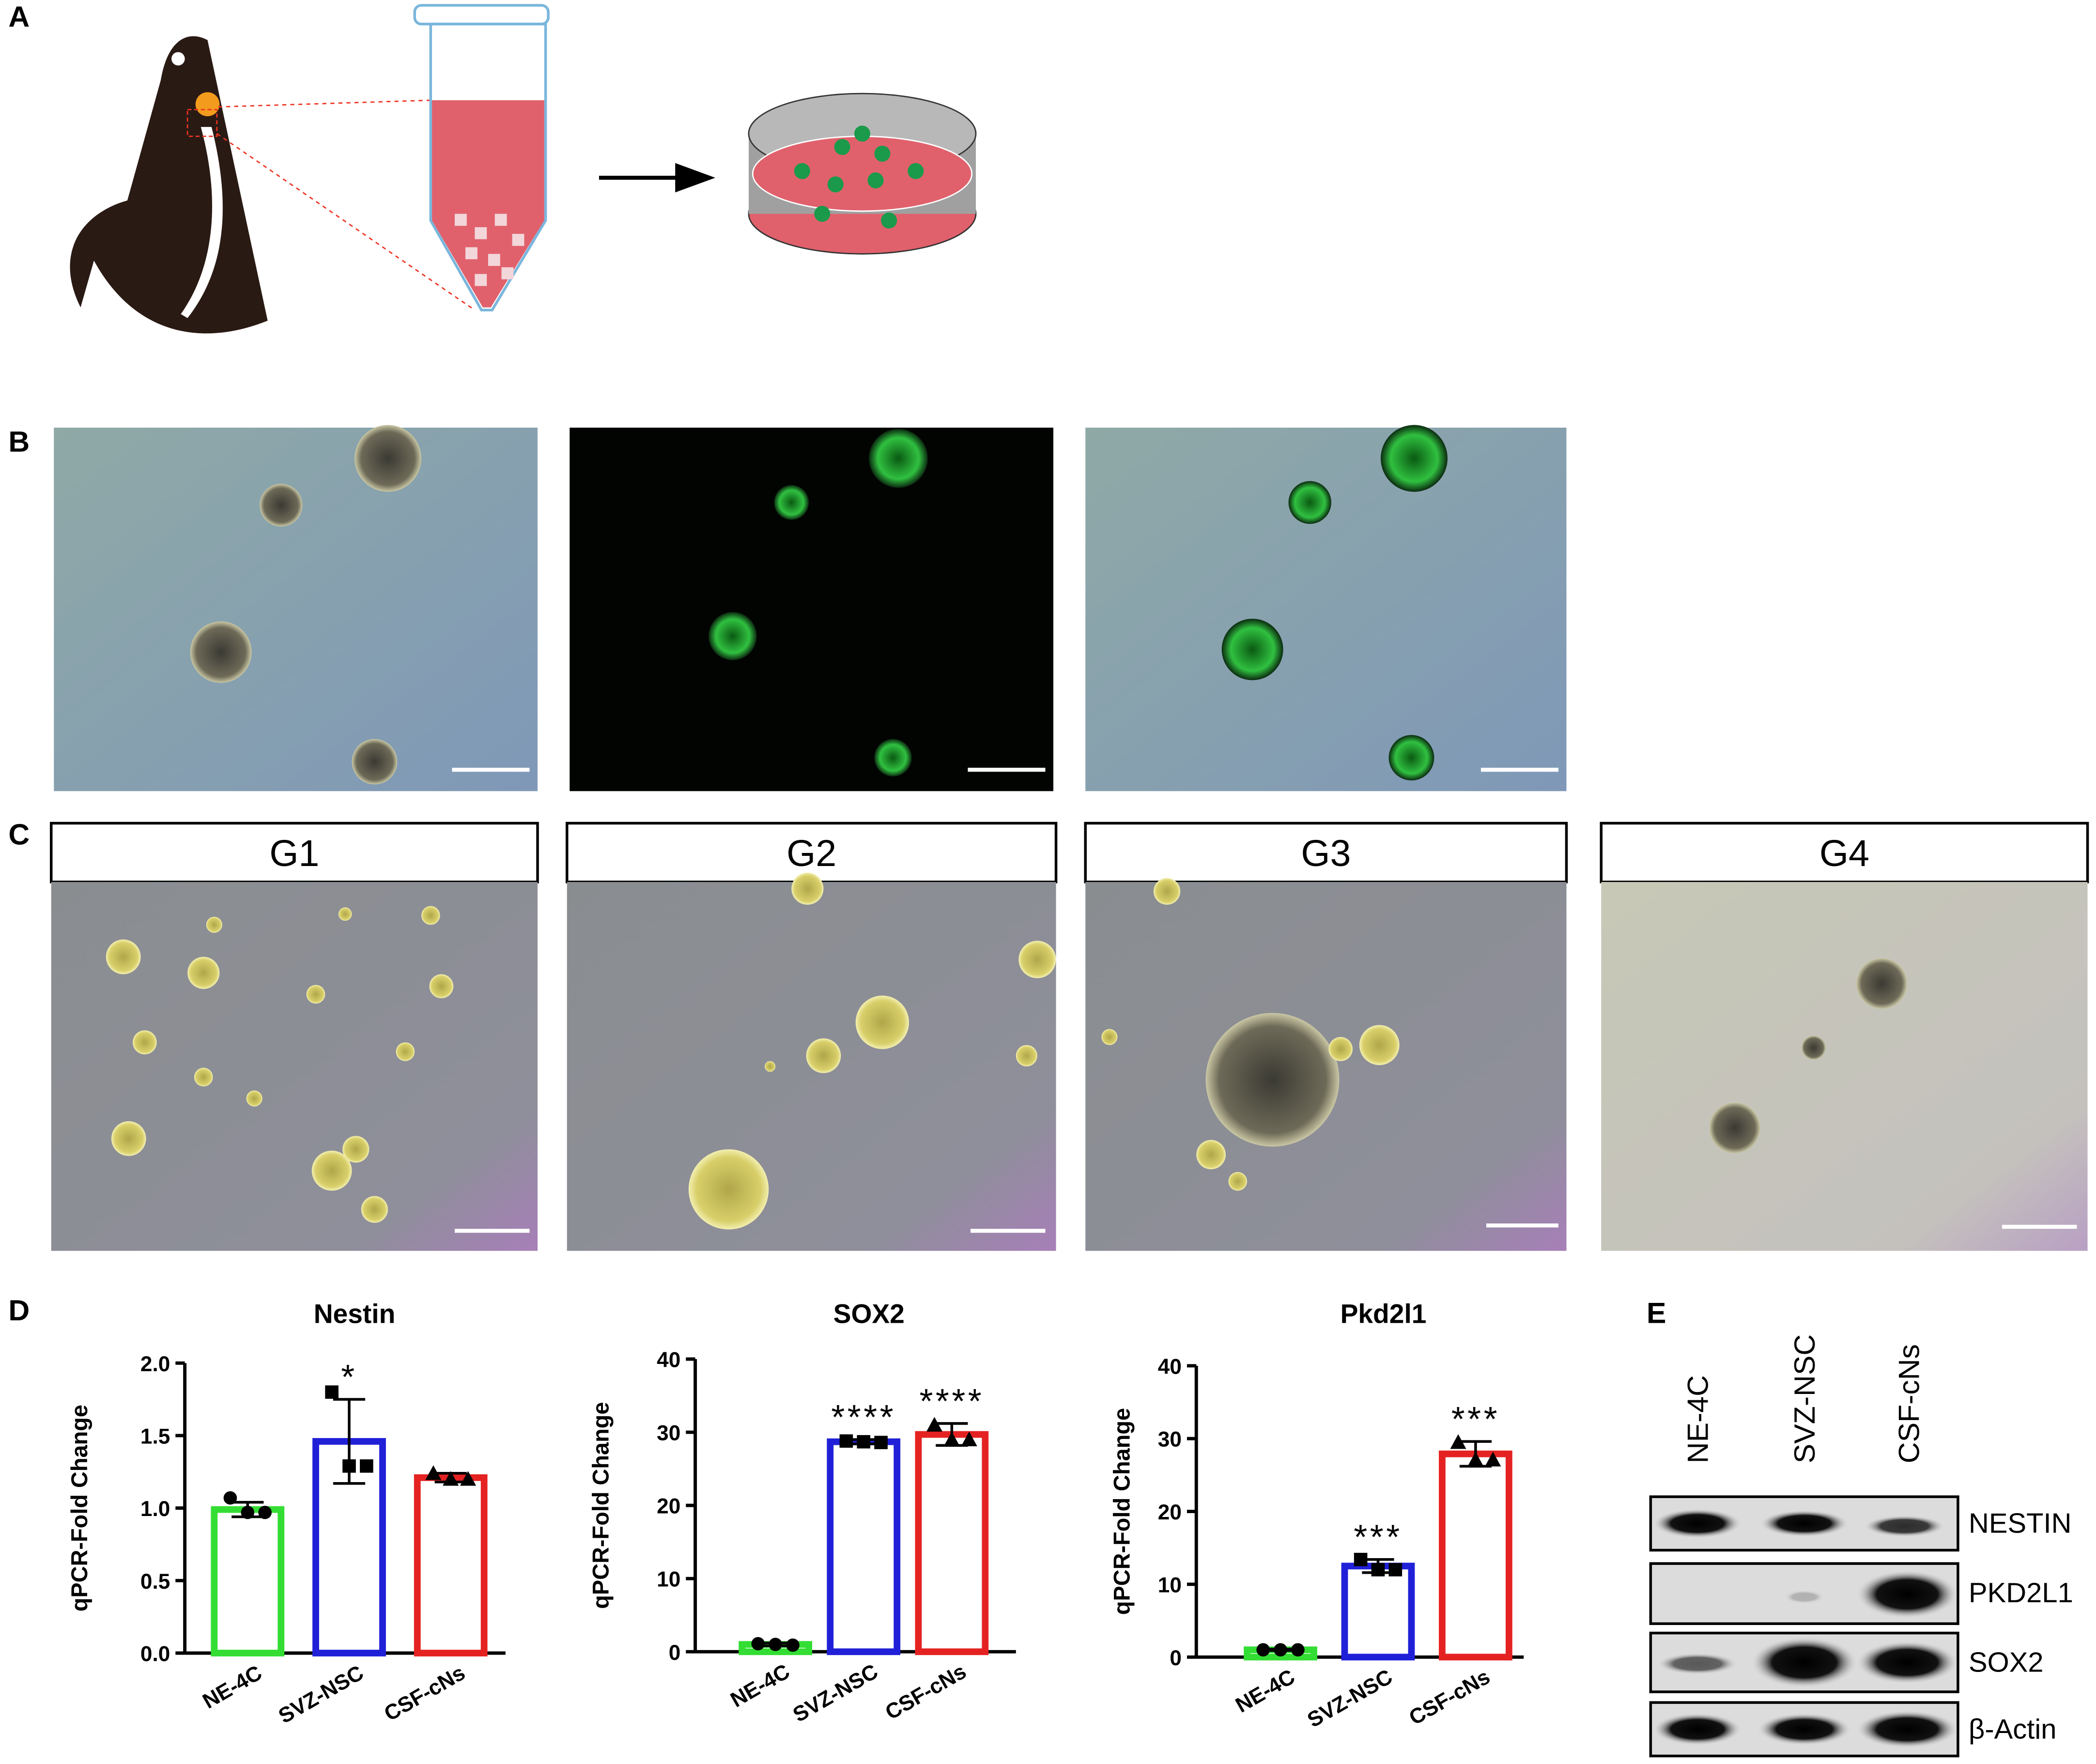 The width and height of the screenshot is (2096, 1764). Describe the element at coordinates (2013, 1729) in the screenshot. I see `protein-label: β-Actin` at that location.